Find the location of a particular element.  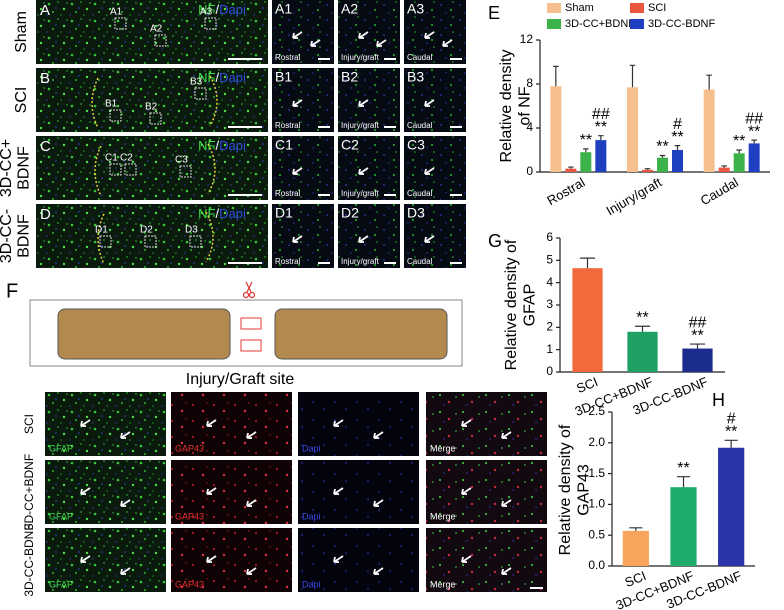

panel-letter: F is located at coordinates (12, 291).